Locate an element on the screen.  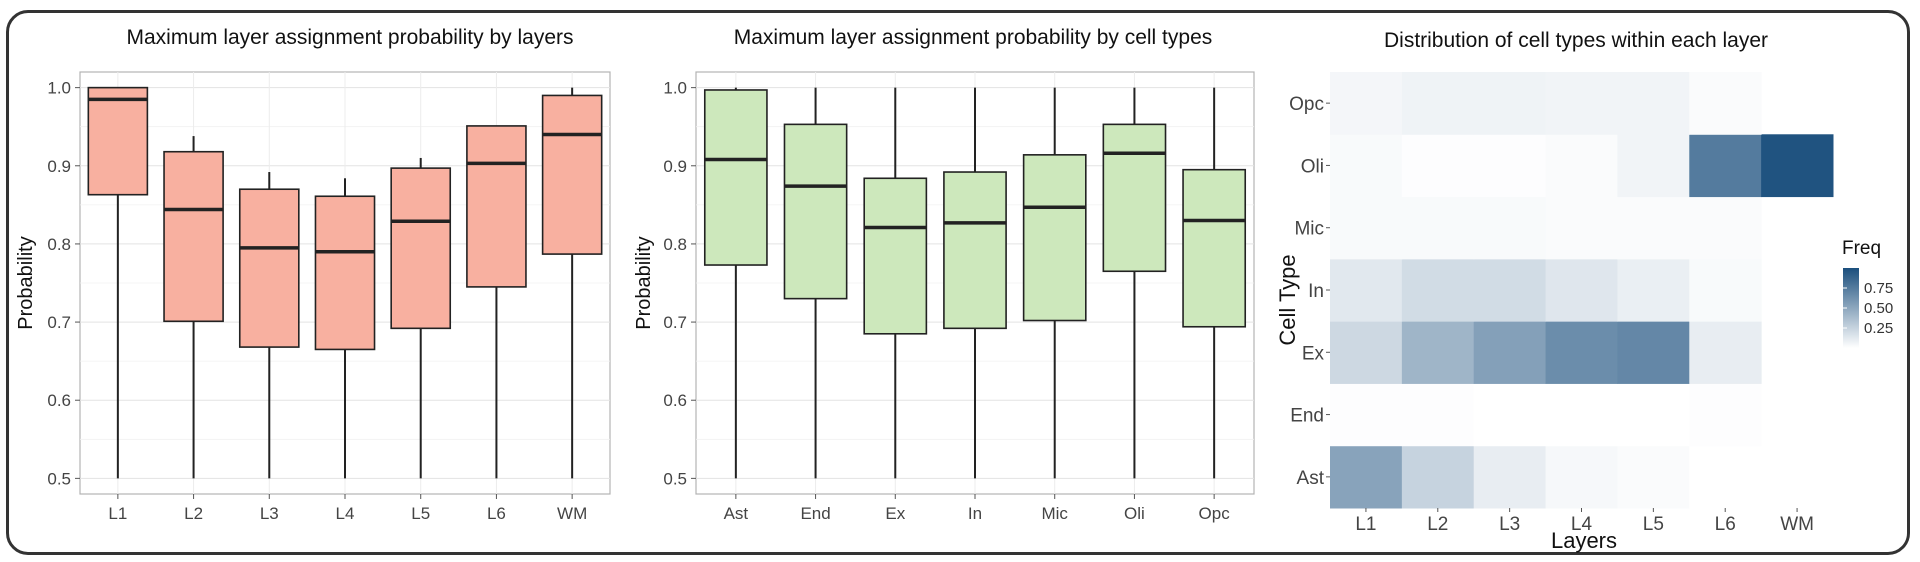
heatmap-cell-oli-l1 is located at coordinates (1366, 166).